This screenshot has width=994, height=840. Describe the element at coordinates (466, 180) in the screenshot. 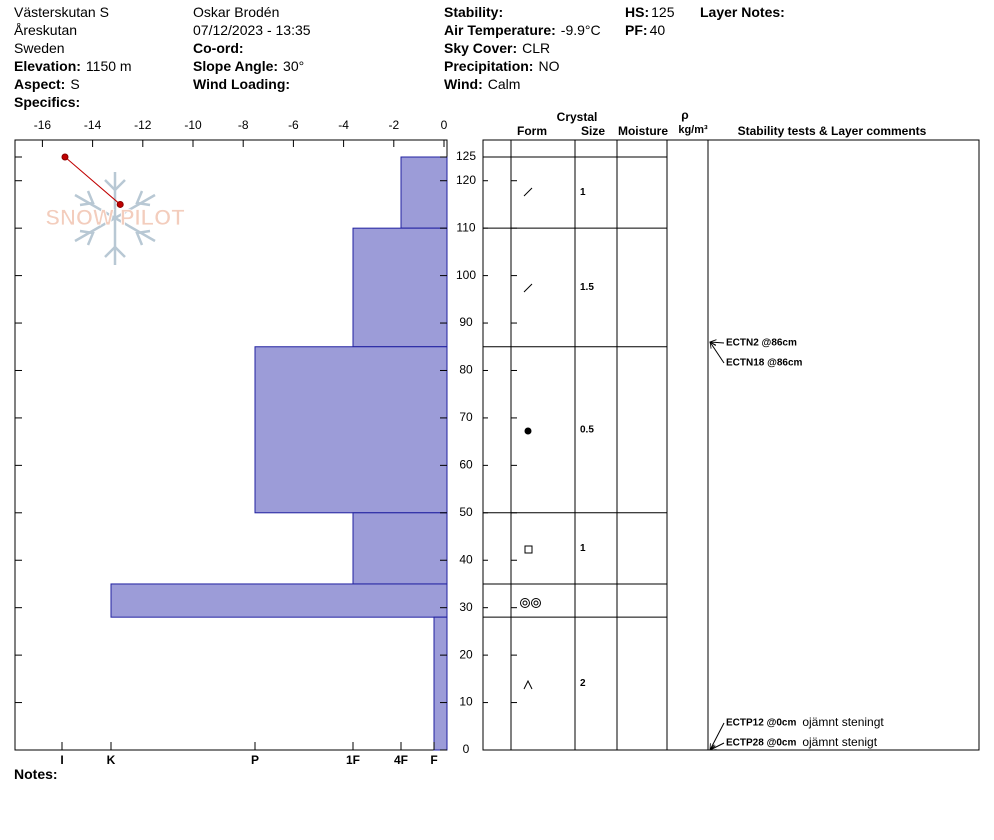

I see `y-tick-label: 120` at that location.